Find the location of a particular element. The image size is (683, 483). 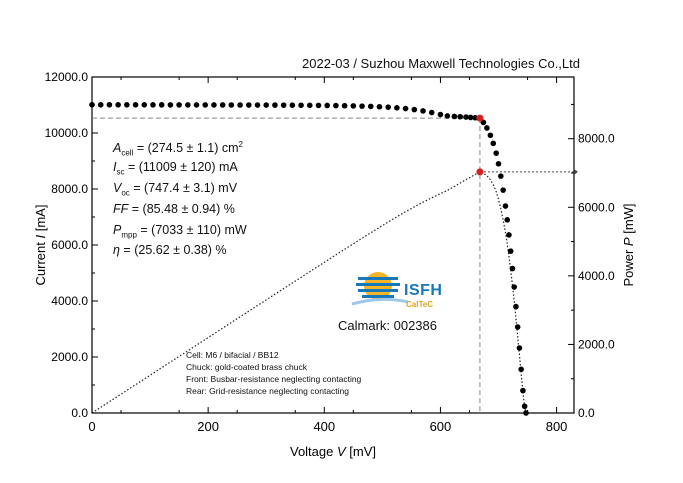

mpp-current-marker is located at coordinates (480, 118).